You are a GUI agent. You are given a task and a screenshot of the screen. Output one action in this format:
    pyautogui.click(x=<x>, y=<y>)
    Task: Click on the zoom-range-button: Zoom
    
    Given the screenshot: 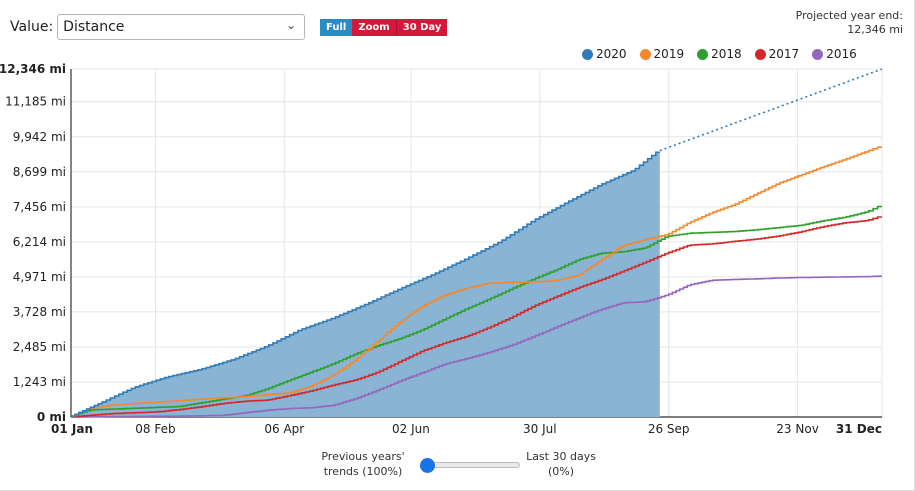 What is the action you would take?
    pyautogui.click(x=374, y=27)
    